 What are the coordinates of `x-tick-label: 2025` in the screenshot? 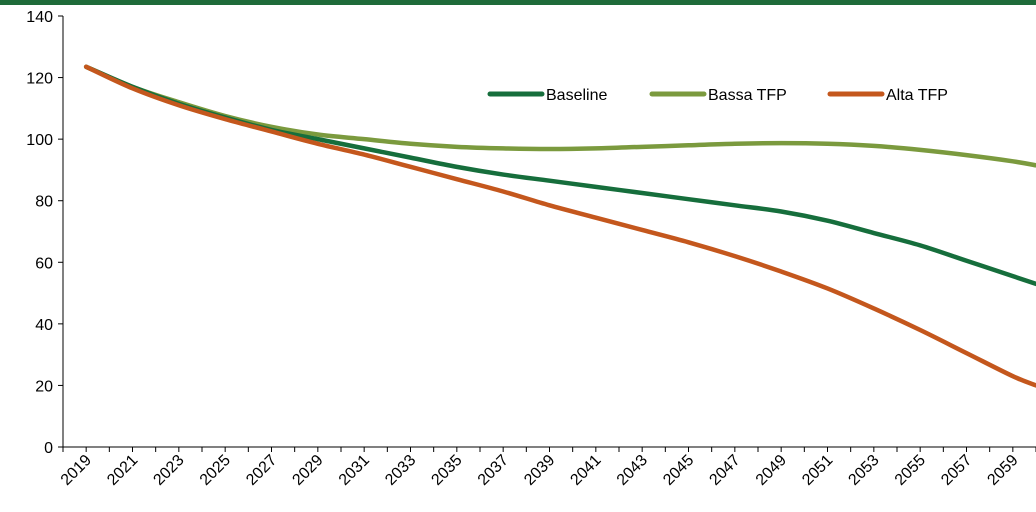 It's located at (215, 470).